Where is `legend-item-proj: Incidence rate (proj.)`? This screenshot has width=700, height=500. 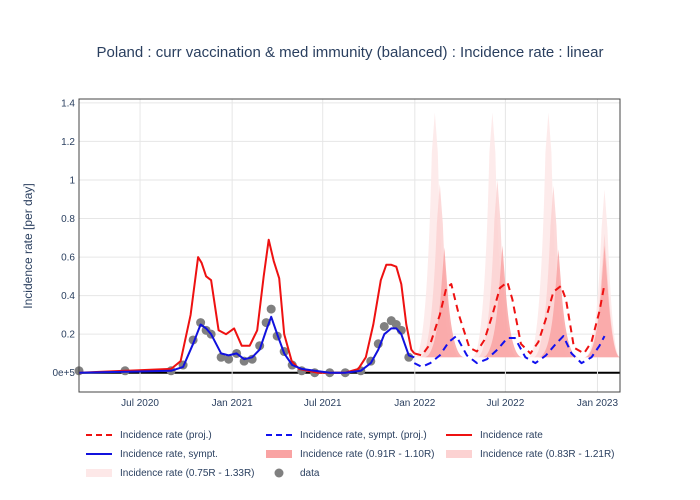
legend-item-proj: Incidence rate (proj.) is located at coordinates (148, 435).